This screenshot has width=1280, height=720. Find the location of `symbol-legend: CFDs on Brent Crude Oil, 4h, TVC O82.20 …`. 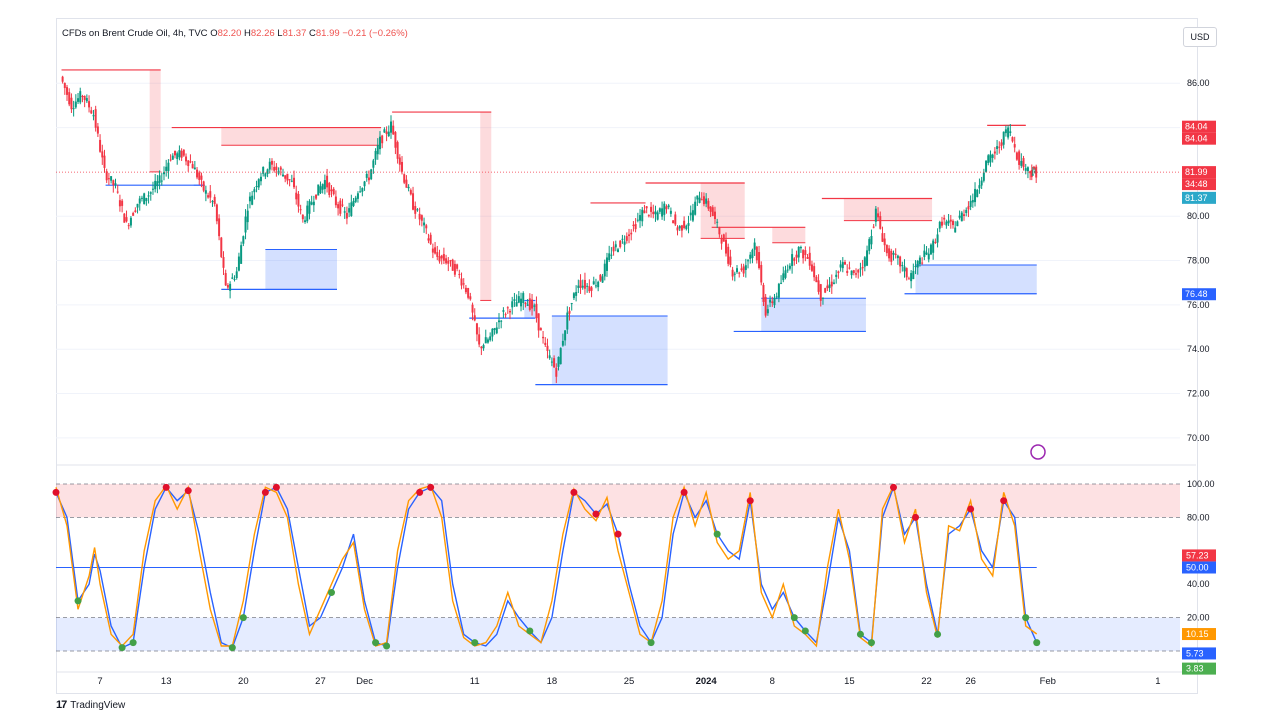

symbol-legend: CFDs on Brent Crude Oil, 4h, TVC O82.20 … is located at coordinates (235, 33).